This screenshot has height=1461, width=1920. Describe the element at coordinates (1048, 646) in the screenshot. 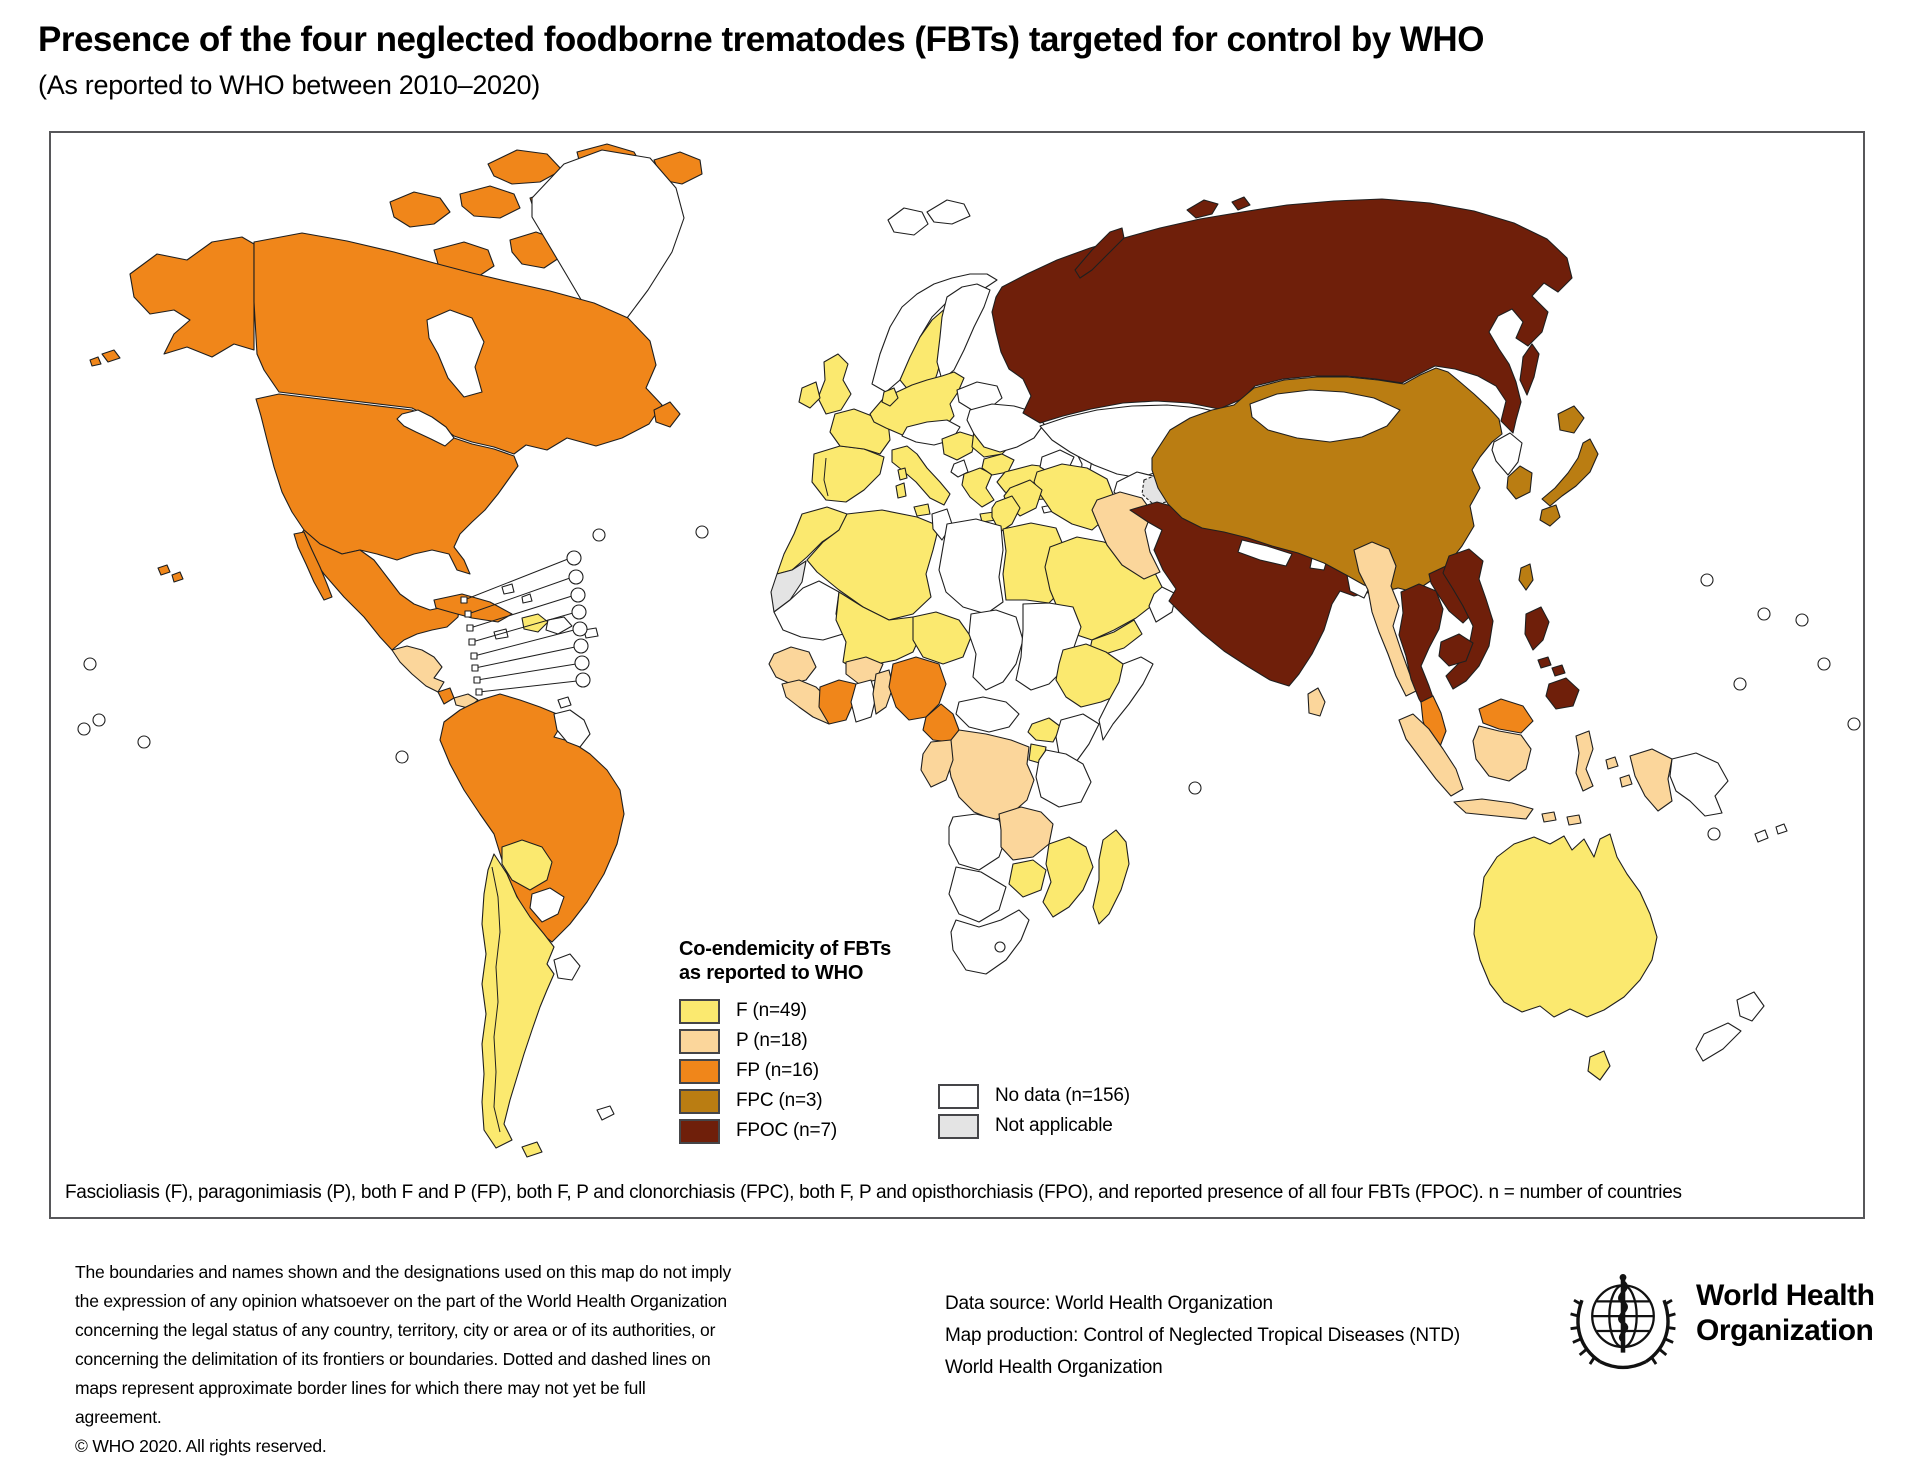

I see `country-sudan` at that location.